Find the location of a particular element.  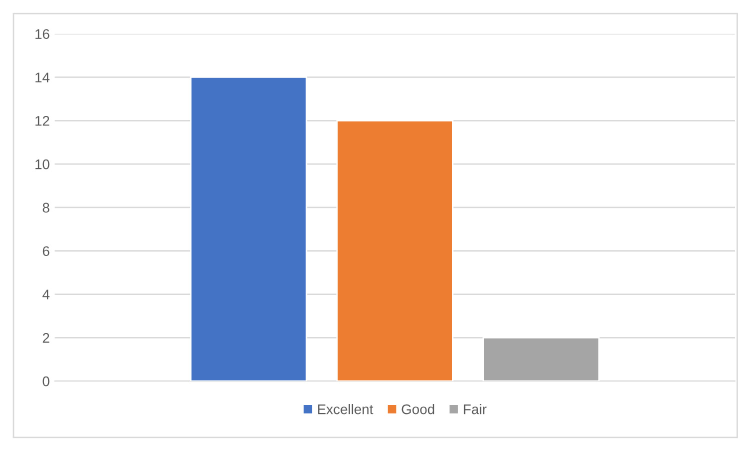

y-tick-label: 2 is located at coordinates (46, 338).